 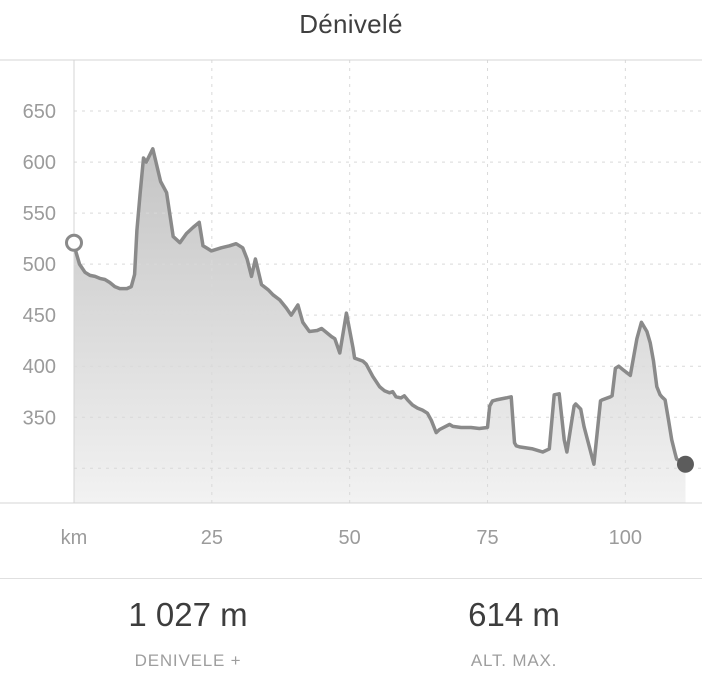 What do you see at coordinates (487, 538) in the screenshot?
I see `x-tick-label: 75` at bounding box center [487, 538].